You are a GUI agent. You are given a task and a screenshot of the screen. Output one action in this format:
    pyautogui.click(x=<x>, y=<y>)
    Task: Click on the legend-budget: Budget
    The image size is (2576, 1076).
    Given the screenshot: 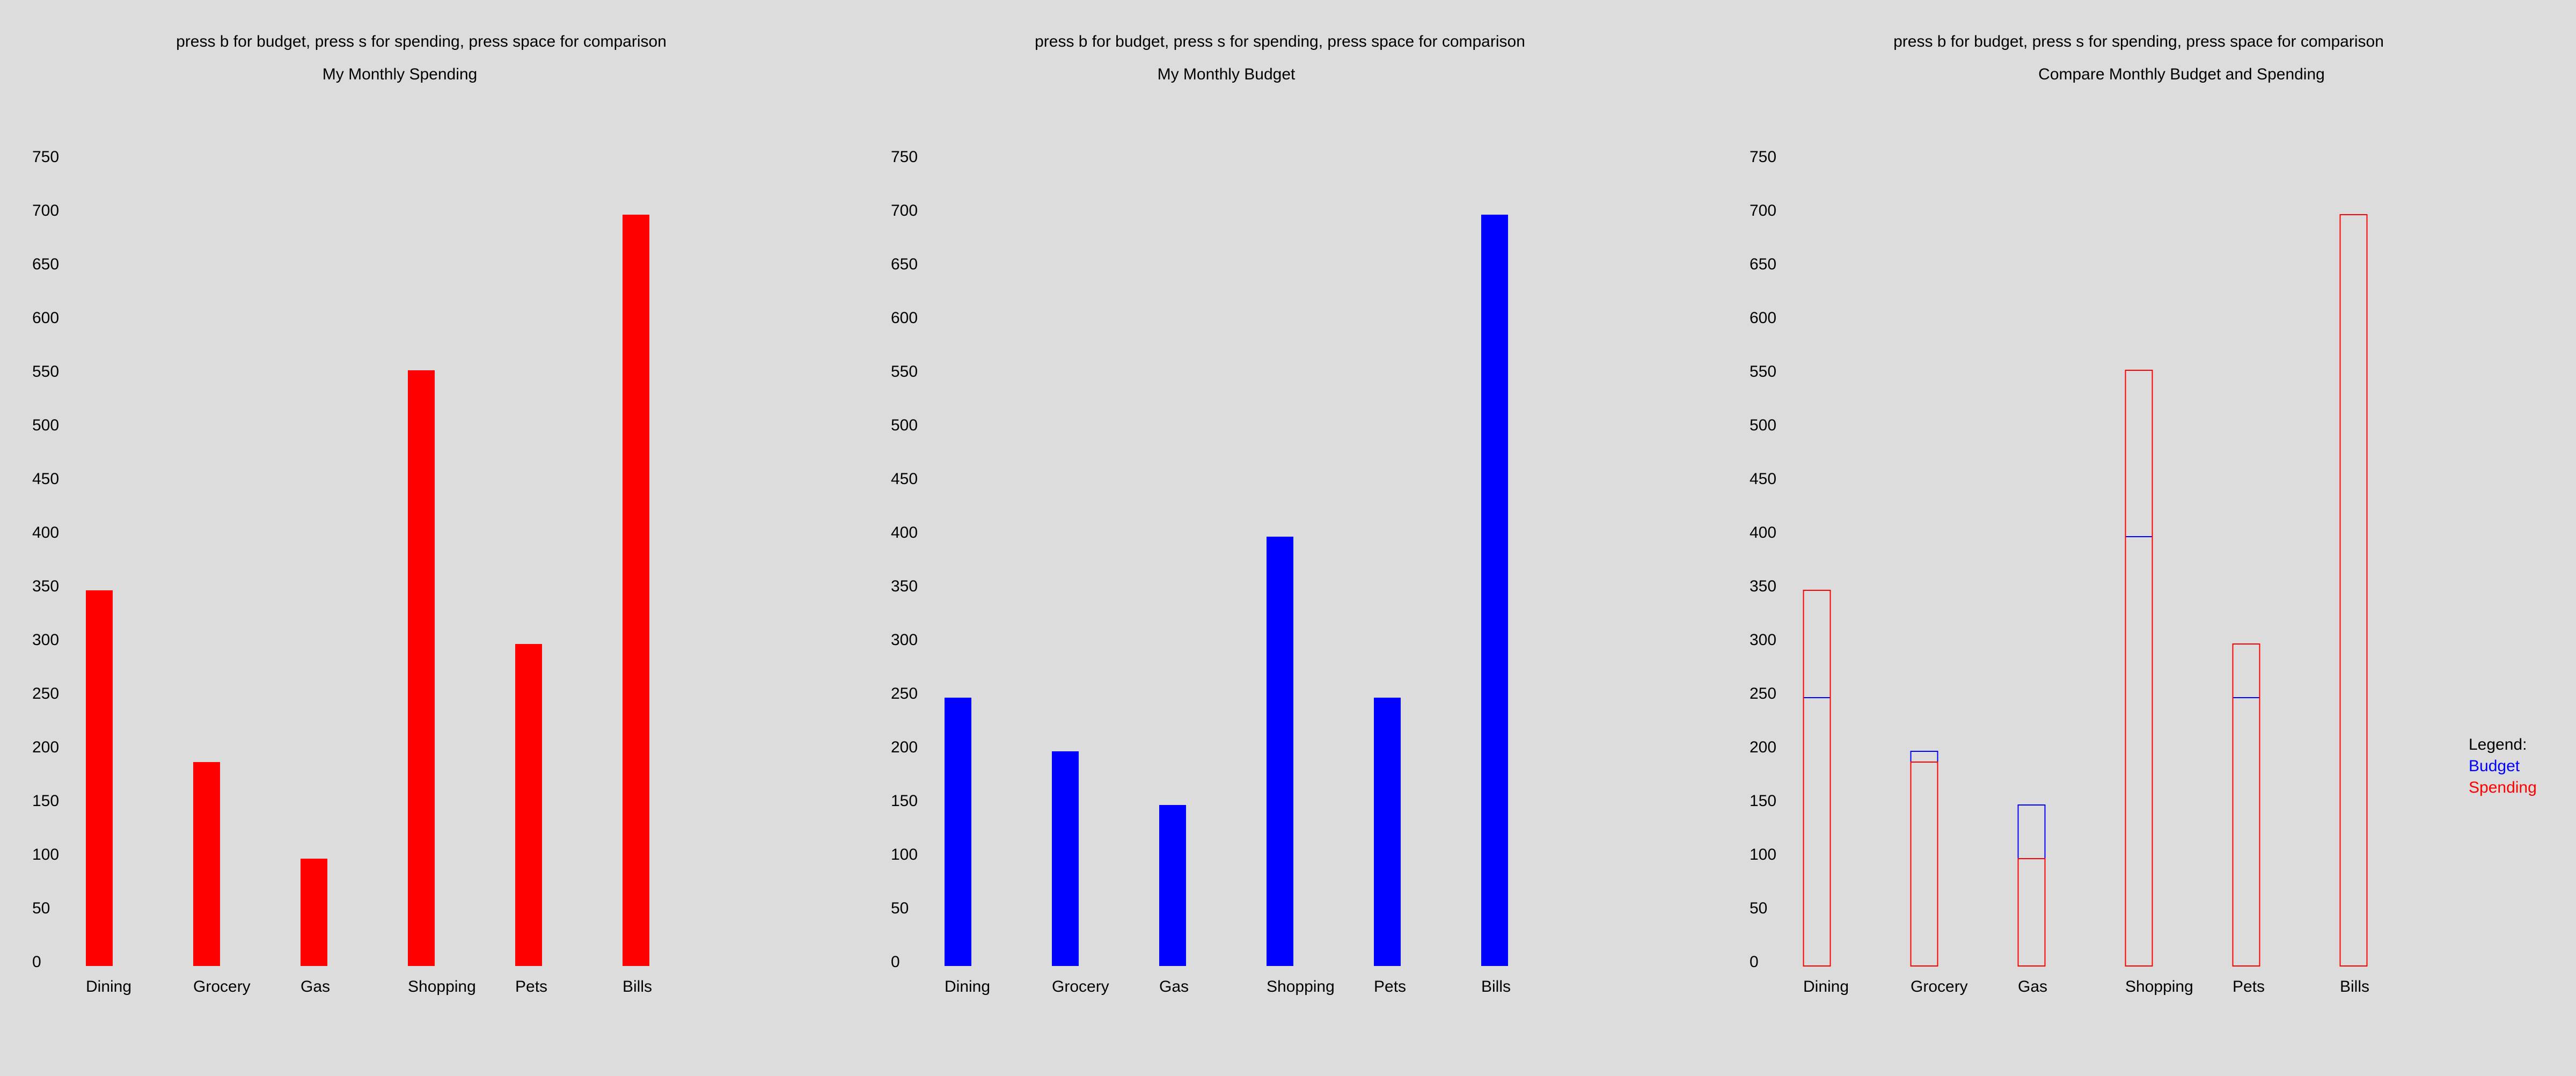 What is the action you would take?
    pyautogui.click(x=2494, y=766)
    